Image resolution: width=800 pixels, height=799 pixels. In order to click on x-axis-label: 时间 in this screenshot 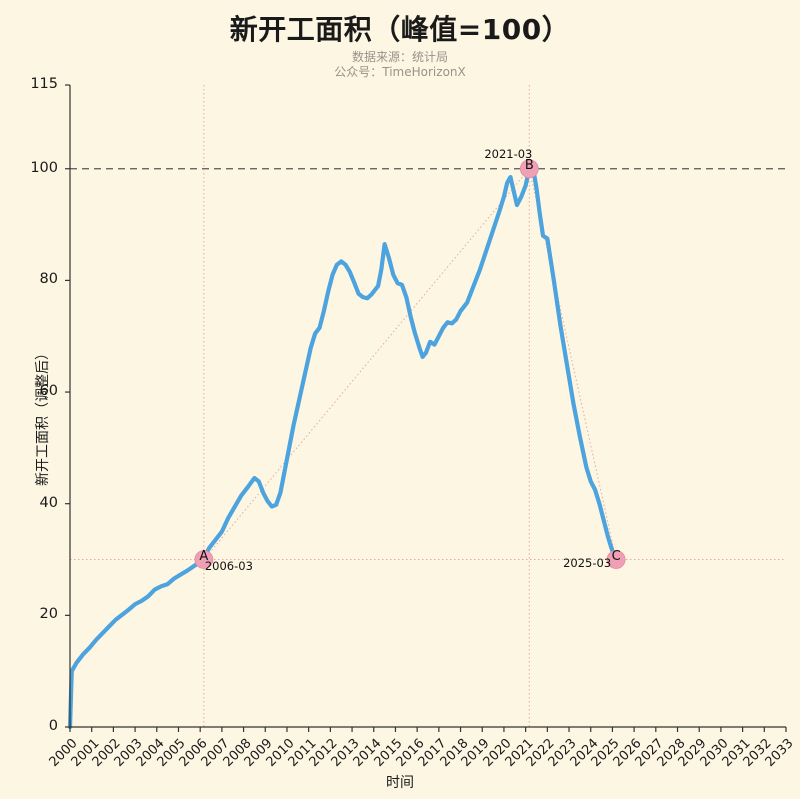, I will do `click(400, 783)`.